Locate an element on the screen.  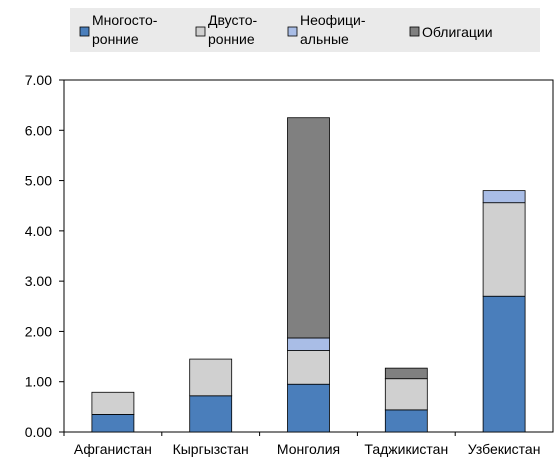
y-axis: 0.00 1.00 2.00 3.00 4.00 5.00 6.00 7.00 is located at coordinates (44, 256).